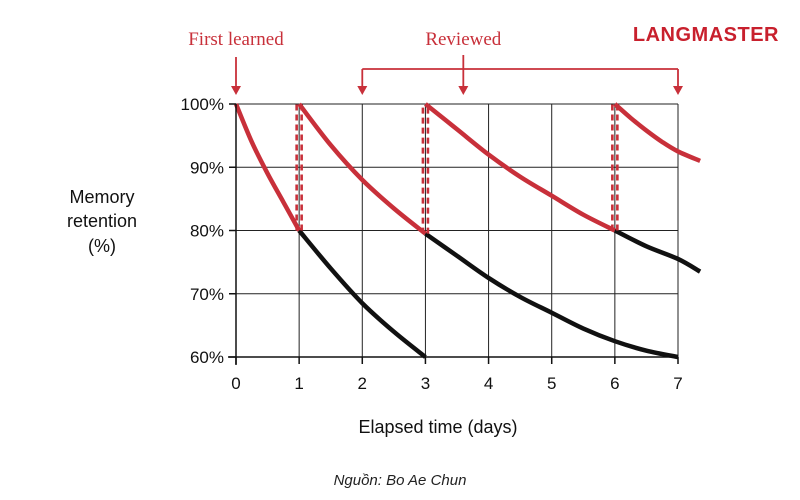 The width and height of the screenshot is (800, 500). I want to click on y-tick-label-70: 70%, so click(207, 294).